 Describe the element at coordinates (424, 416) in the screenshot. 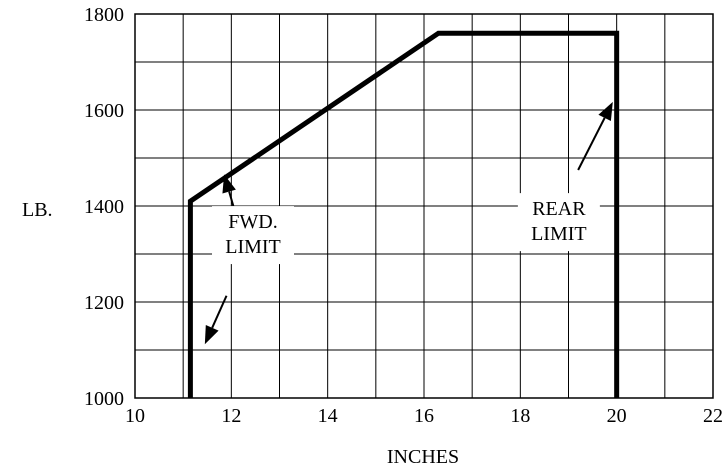

I see `x-tick-label-16: 16` at that location.